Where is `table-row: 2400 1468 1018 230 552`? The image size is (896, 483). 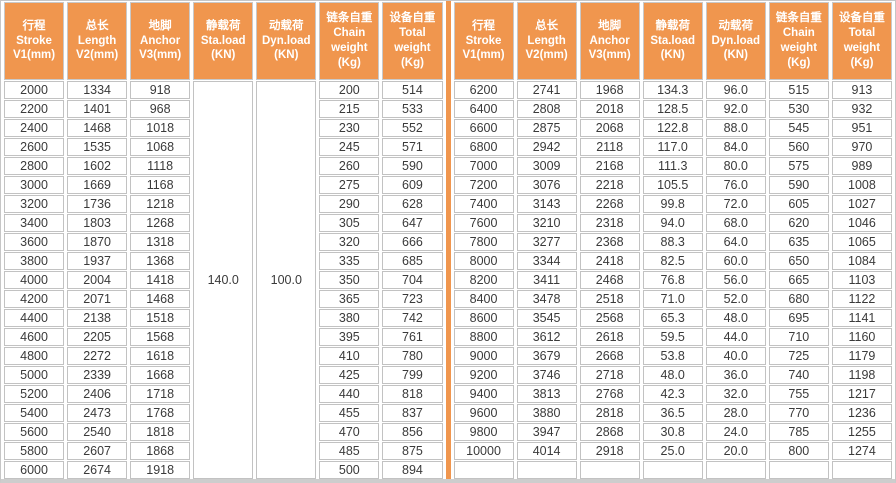
table-row: 2400 1468 1018 230 552 is located at coordinates (223, 128).